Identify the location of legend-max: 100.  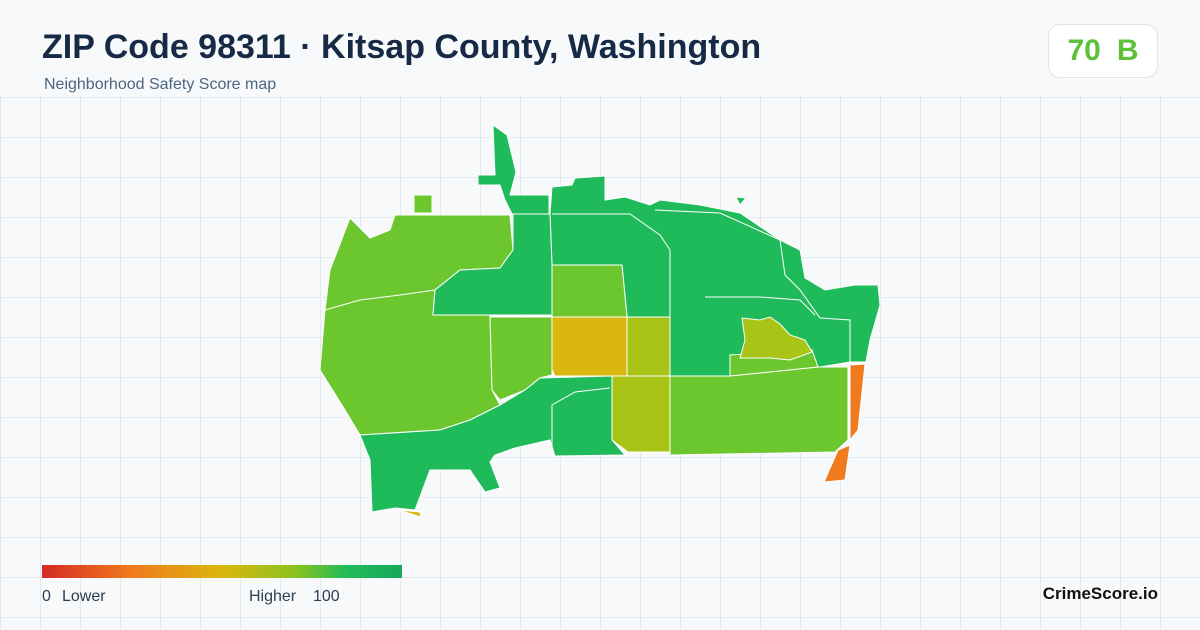
(326, 596).